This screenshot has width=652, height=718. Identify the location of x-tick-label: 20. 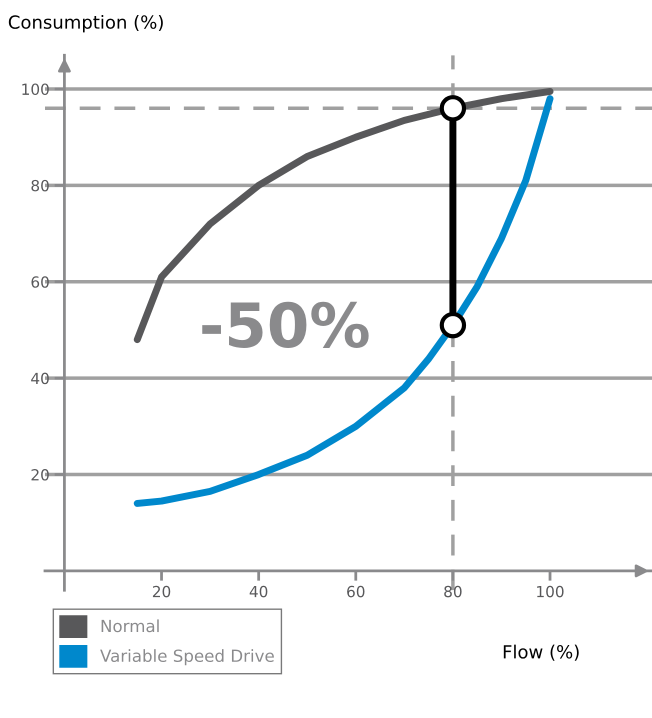
(161, 592).